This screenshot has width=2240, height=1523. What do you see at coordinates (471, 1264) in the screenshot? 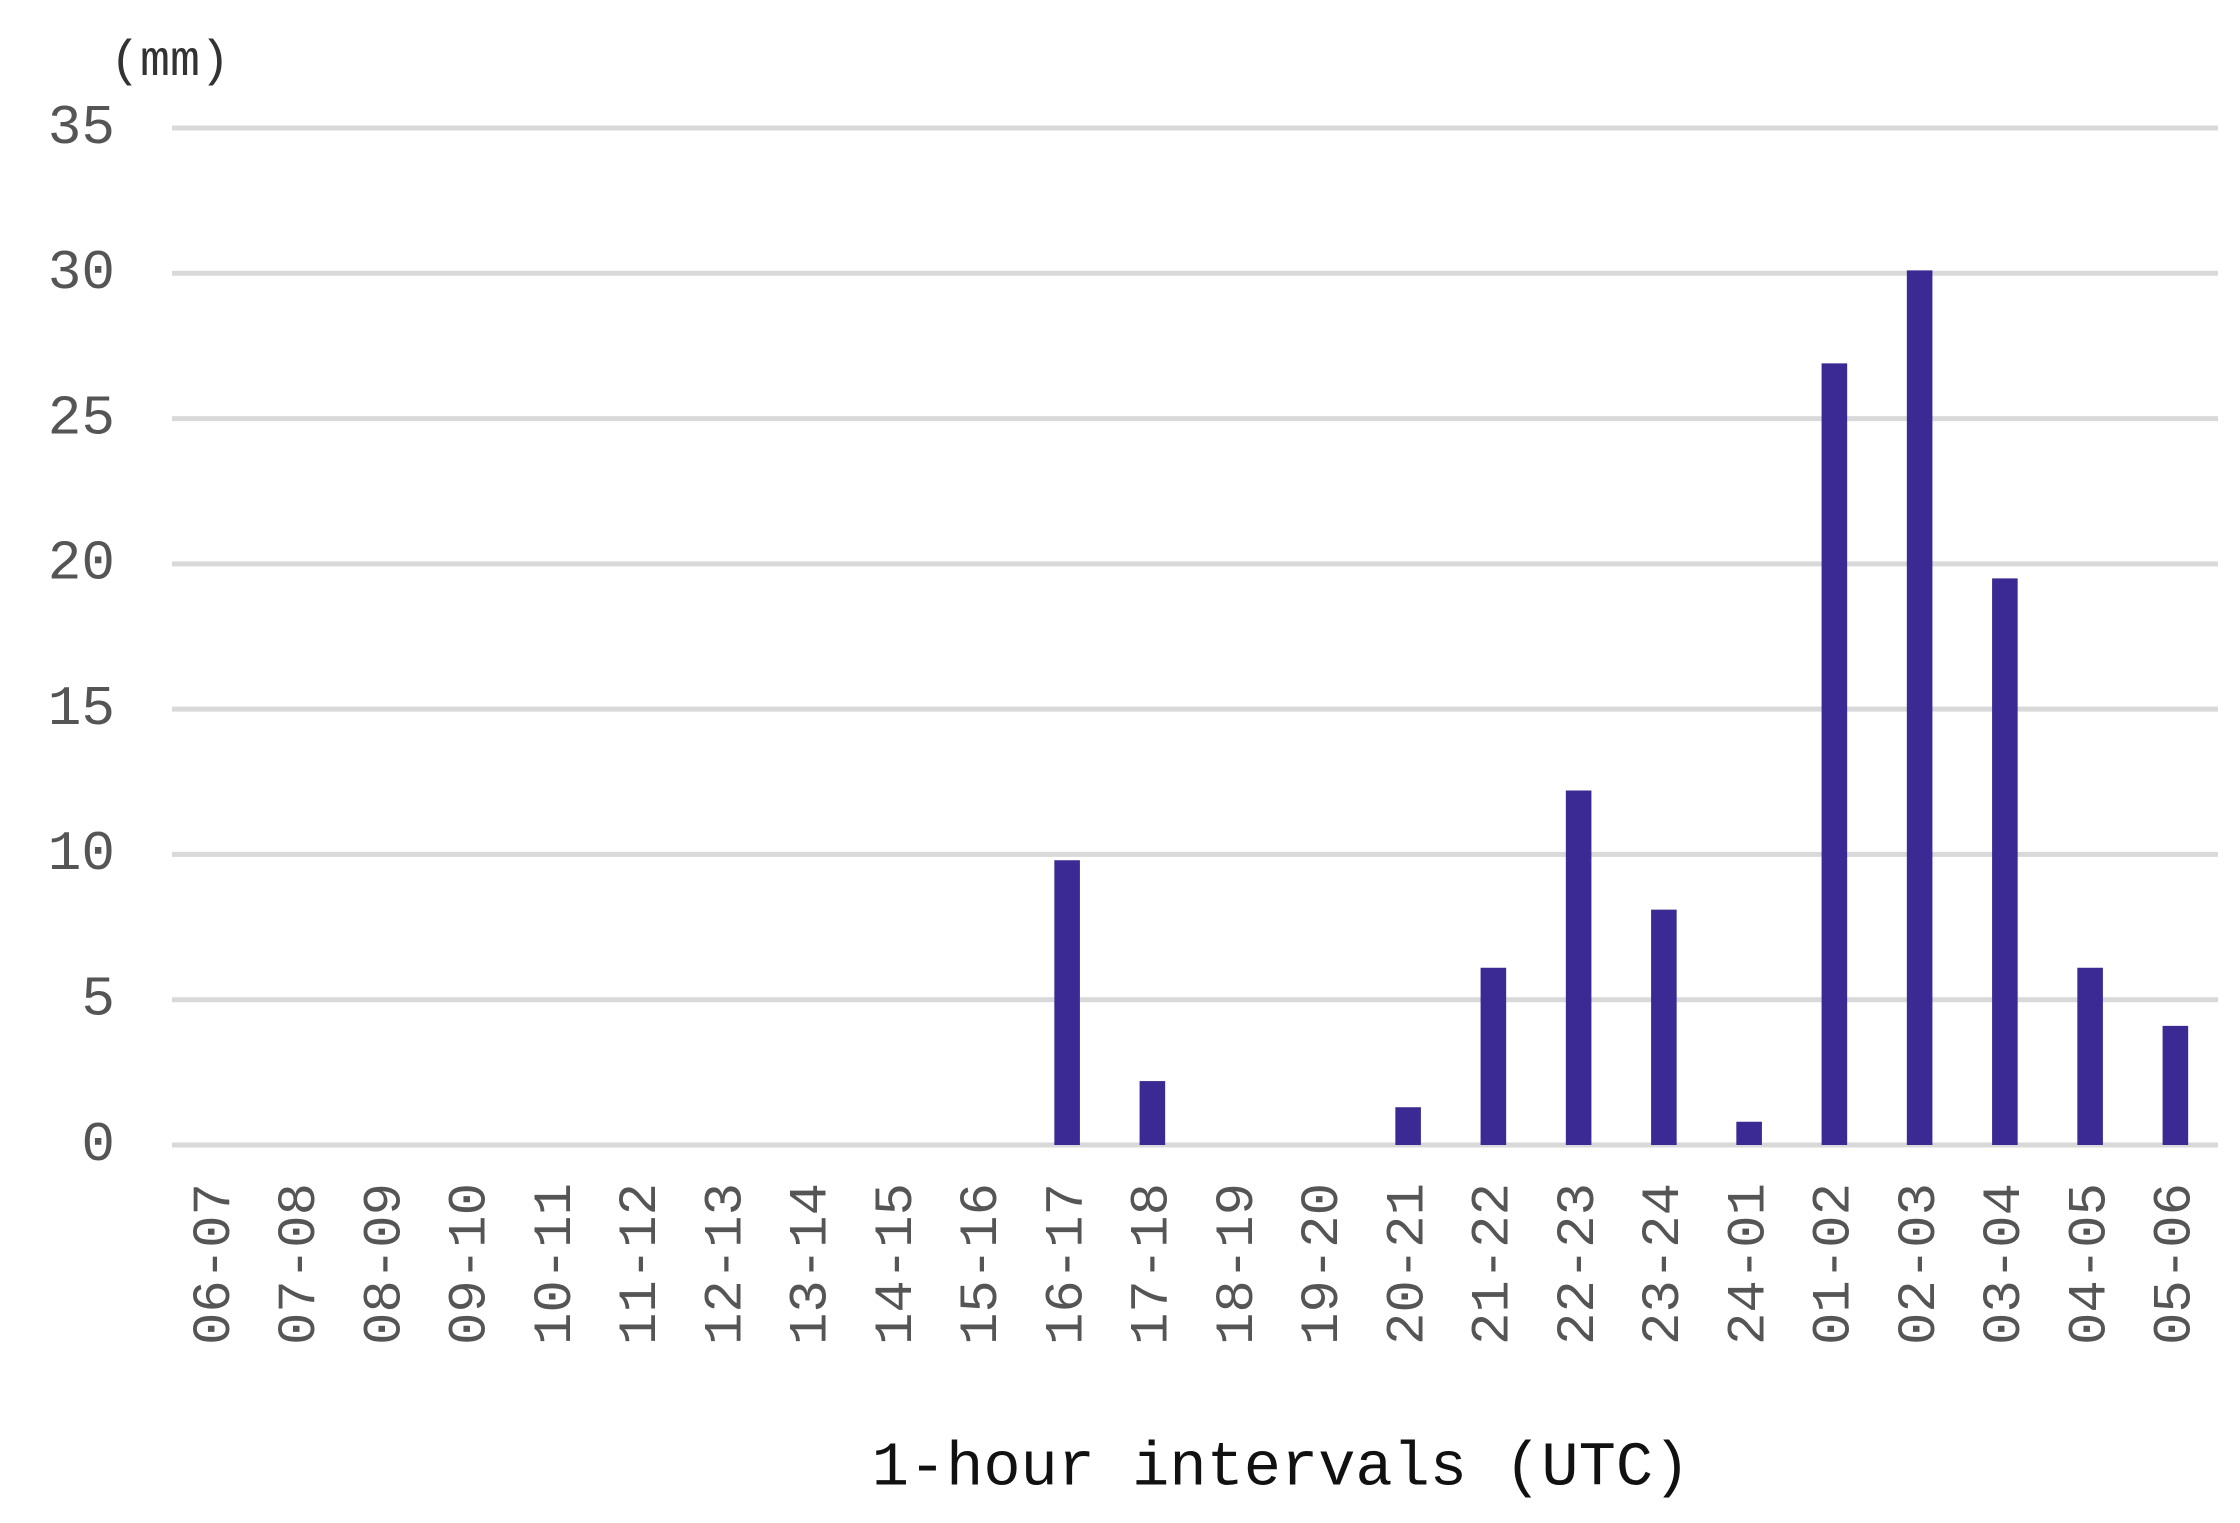
I see `x-tick-label: 09-10` at bounding box center [471, 1264].